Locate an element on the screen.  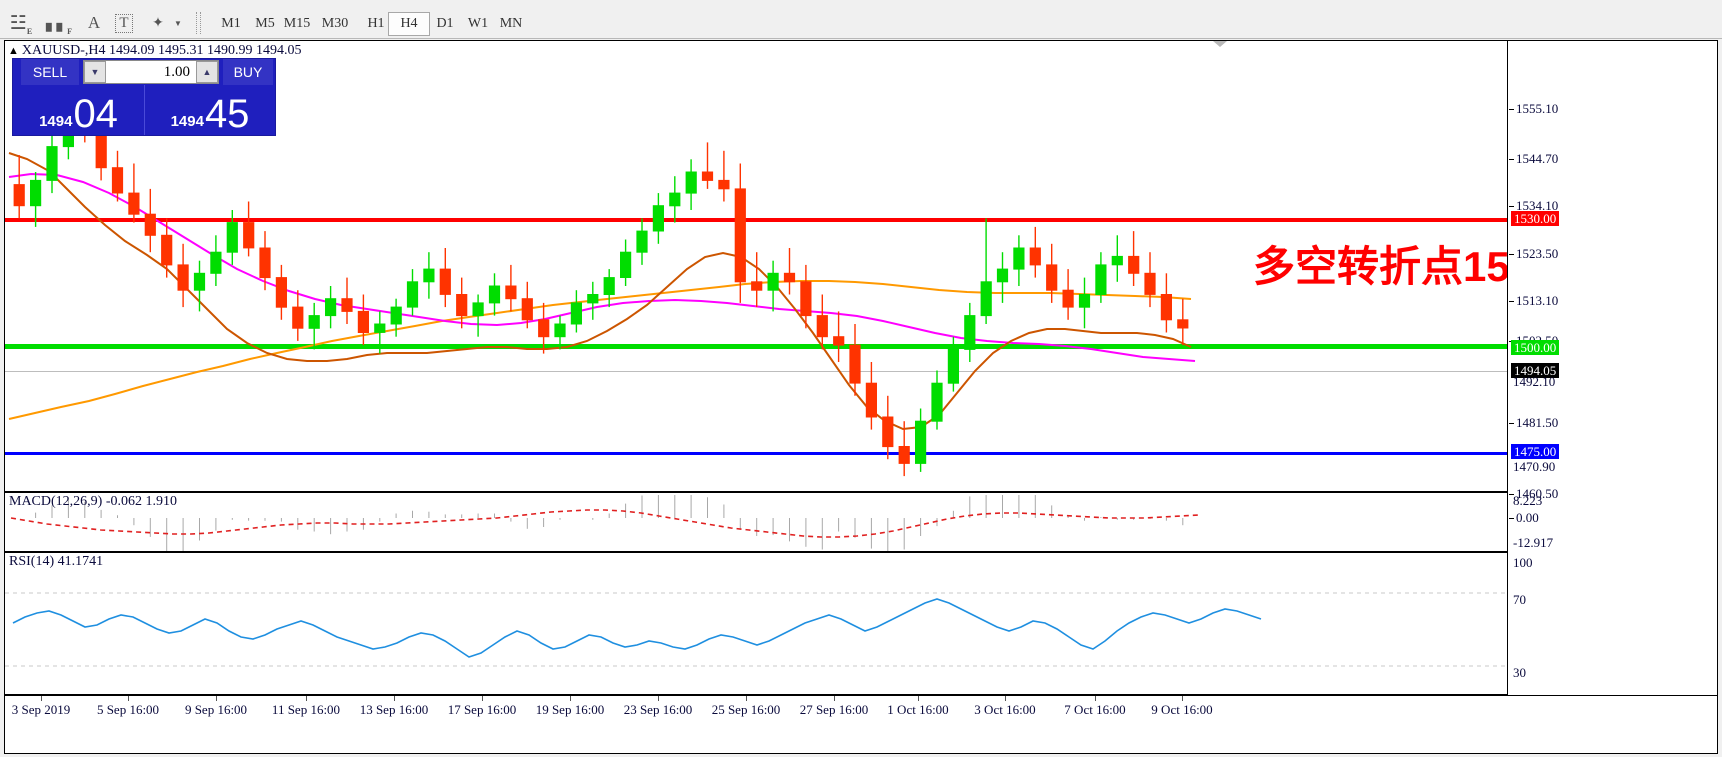
price-tick: 1492.10 is located at coordinates (1534, 381).